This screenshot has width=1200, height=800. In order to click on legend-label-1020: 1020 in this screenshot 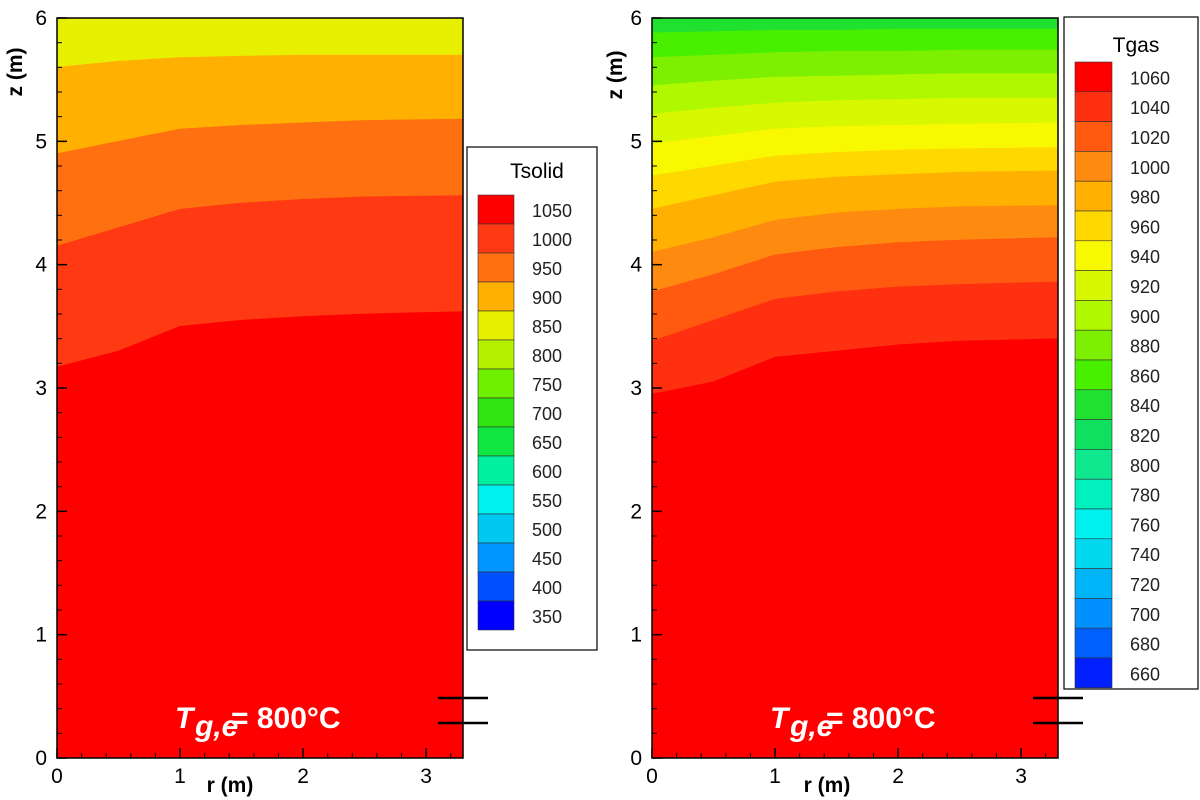, I will do `click(1150, 138)`.